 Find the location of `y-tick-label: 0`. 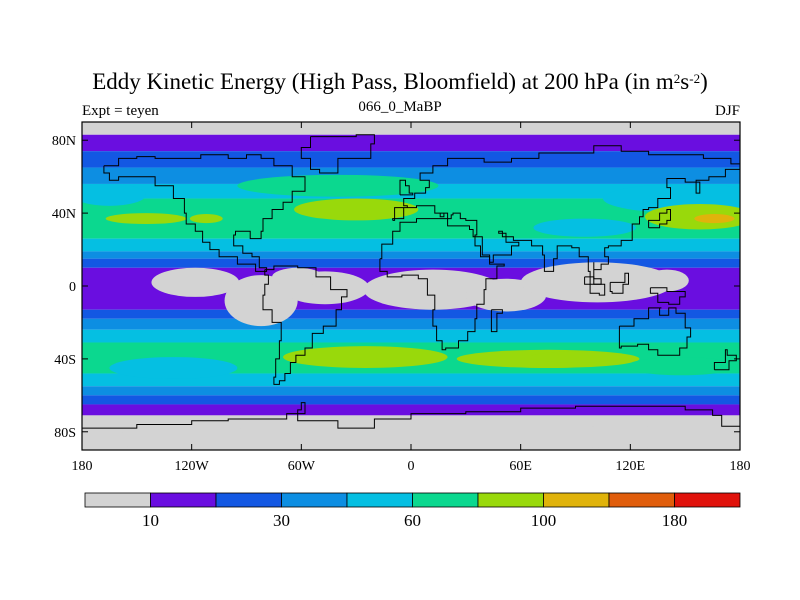

y-tick-label: 0 is located at coordinates (72, 287).